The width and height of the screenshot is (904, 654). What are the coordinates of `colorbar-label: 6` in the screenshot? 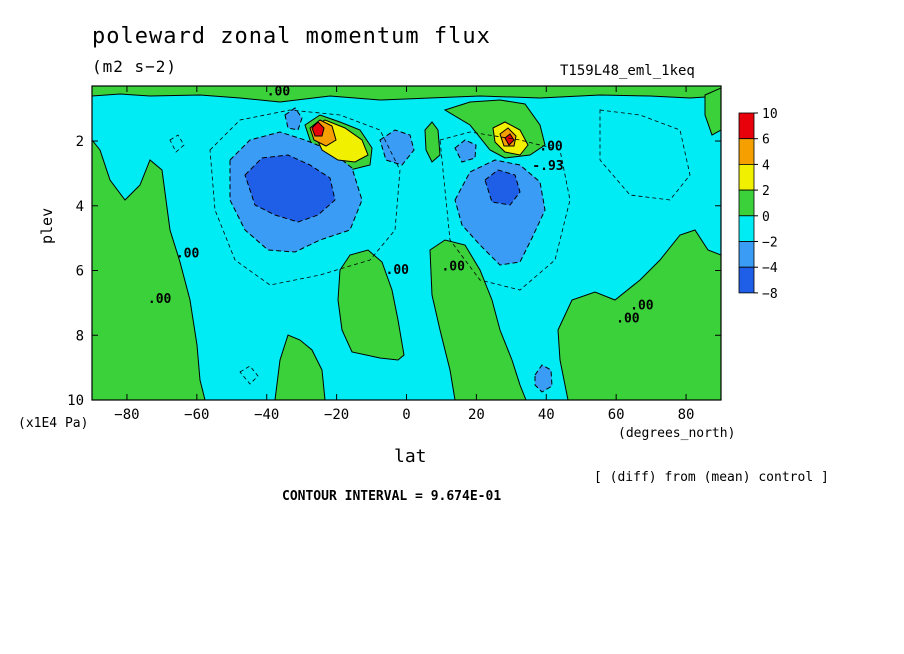 It's located at (766, 140).